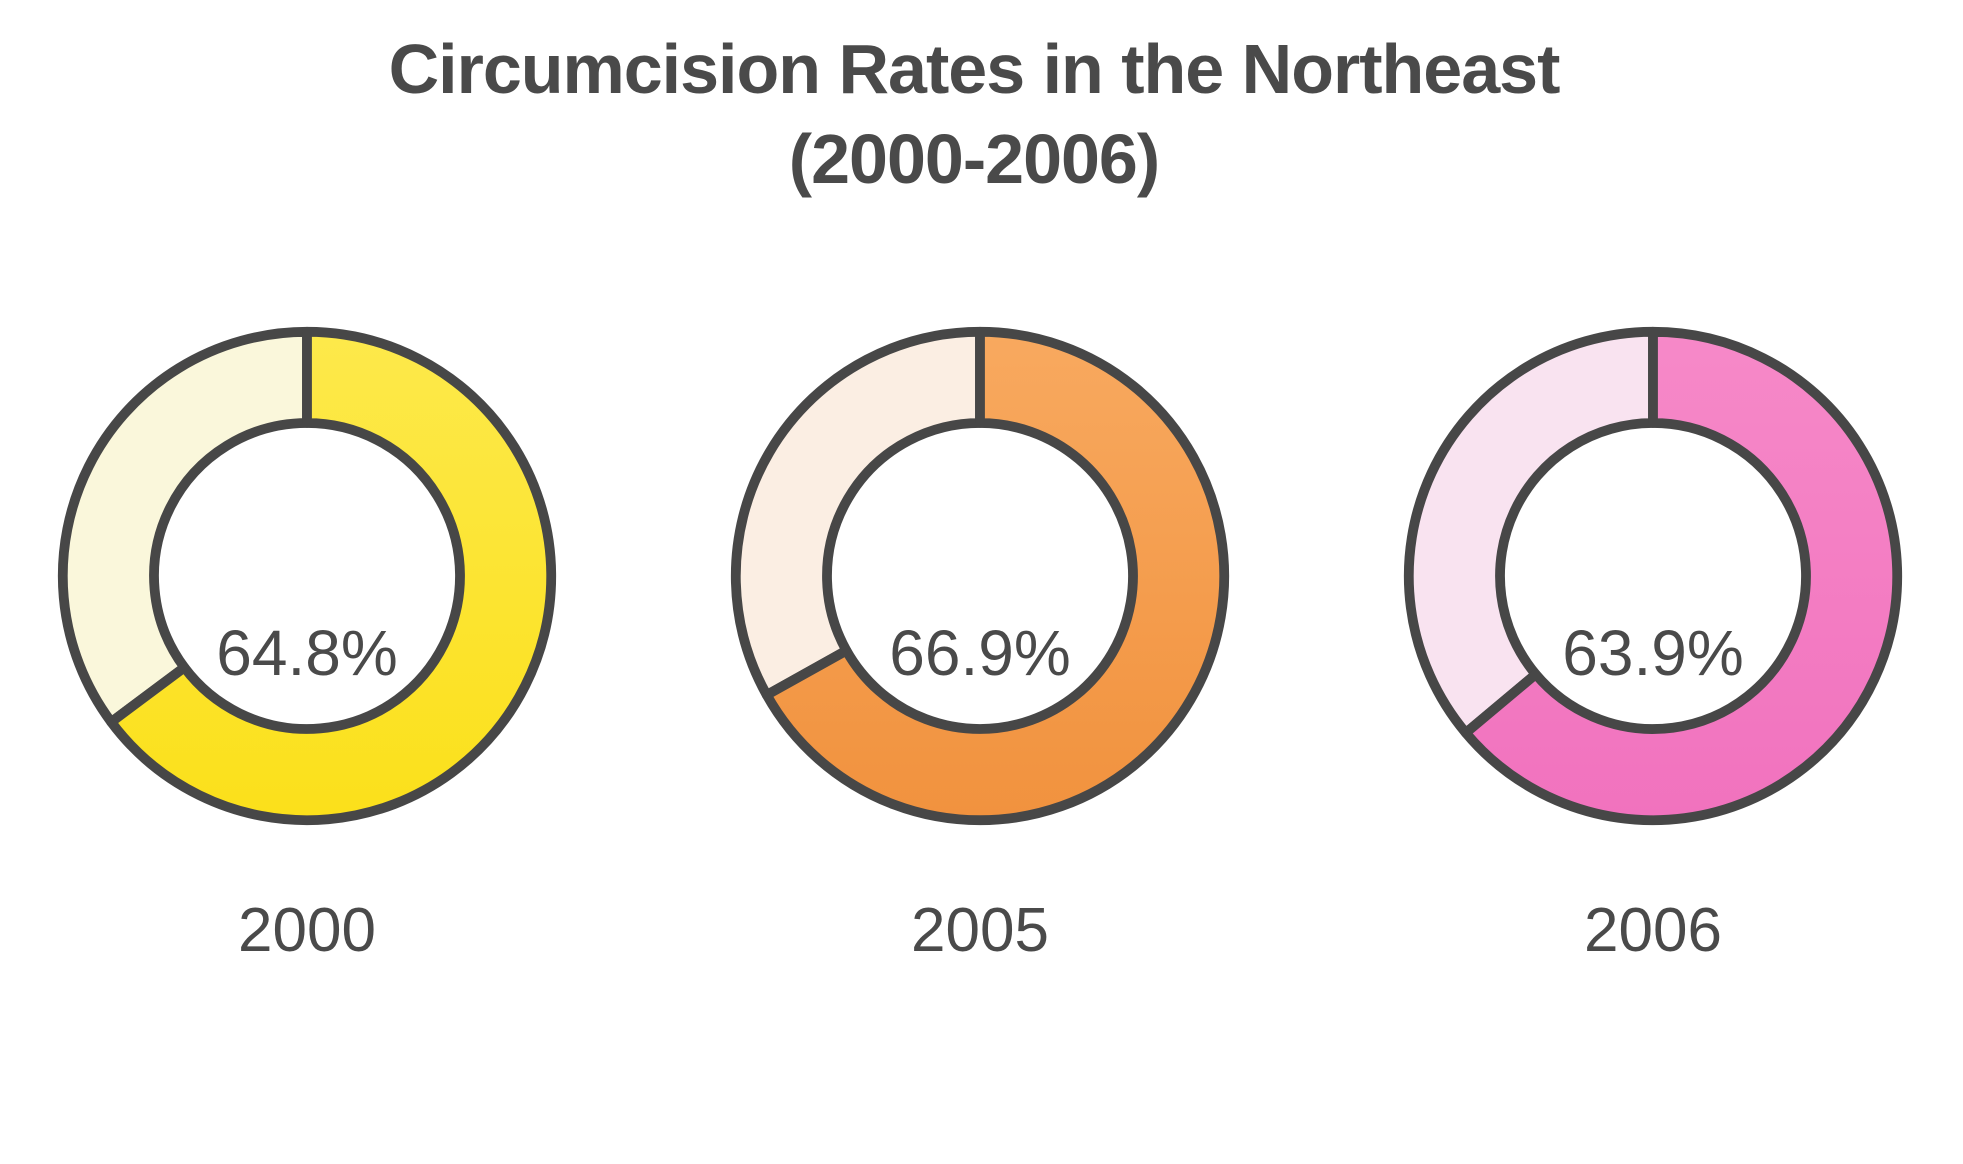 The height and width of the screenshot is (1164, 1963). What do you see at coordinates (1653, 930) in the screenshot?
I see `donut-year-label: 2006` at bounding box center [1653, 930].